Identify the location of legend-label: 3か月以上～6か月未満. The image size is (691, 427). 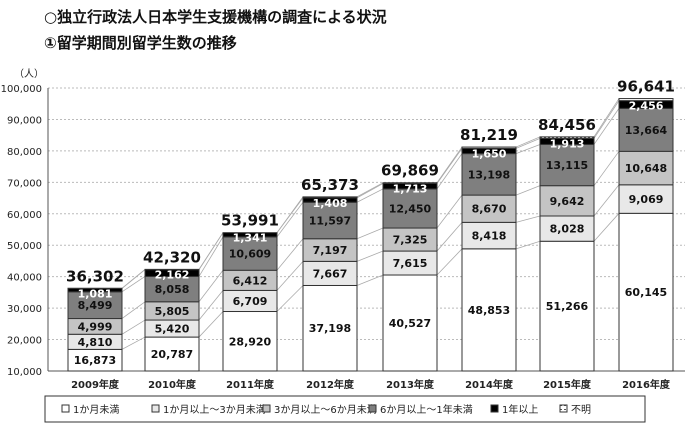
(325, 410).